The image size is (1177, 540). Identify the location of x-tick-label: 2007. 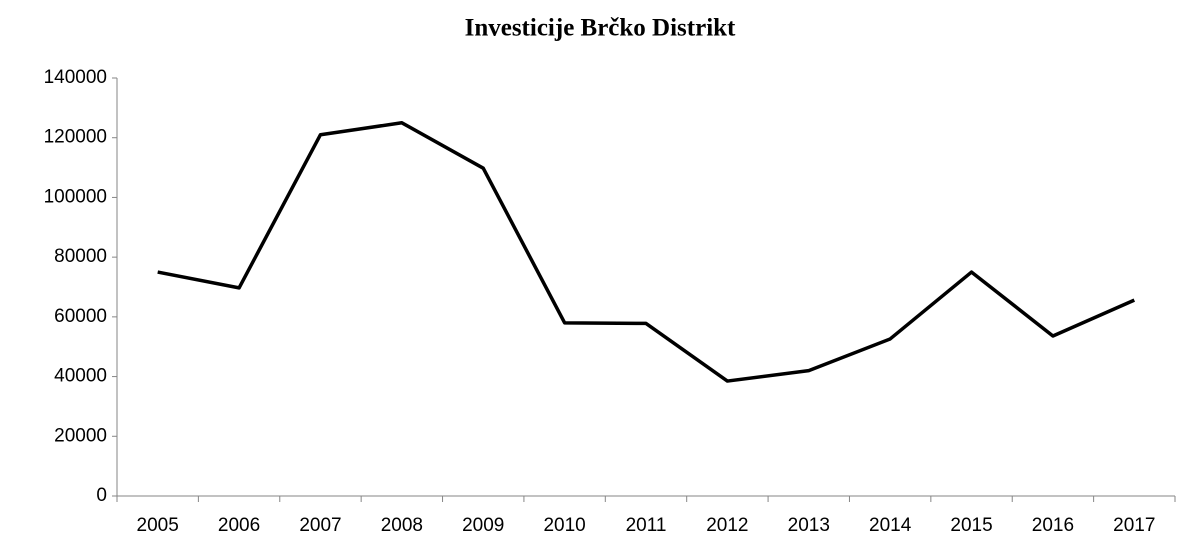
(320, 525).